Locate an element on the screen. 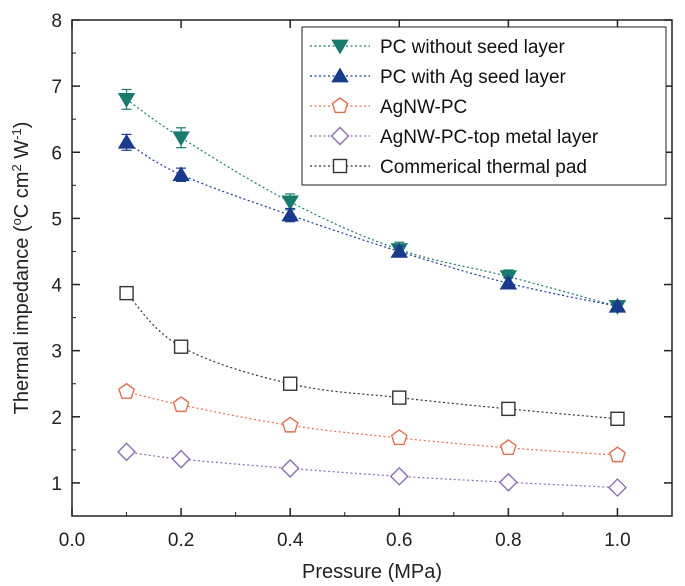  y-tick-label: 4 is located at coordinates (56, 286).